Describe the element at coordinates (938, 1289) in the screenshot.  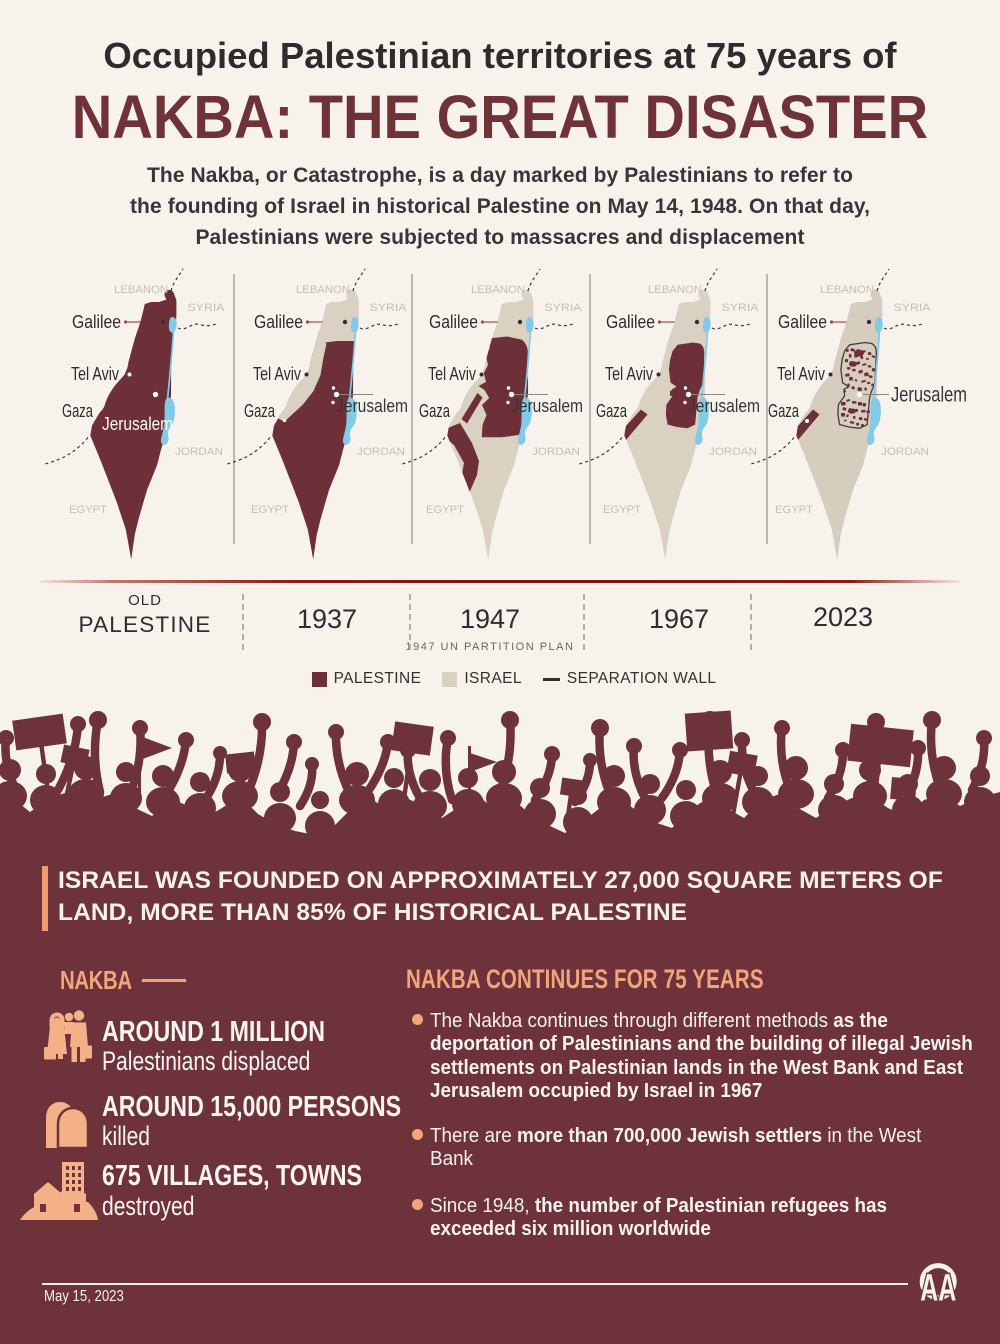
I see `svg-text: AA` at that location.